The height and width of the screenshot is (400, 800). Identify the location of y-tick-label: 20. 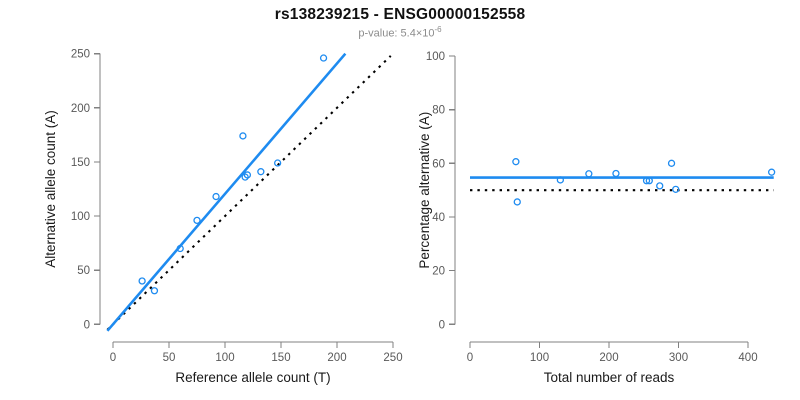
(438, 272).